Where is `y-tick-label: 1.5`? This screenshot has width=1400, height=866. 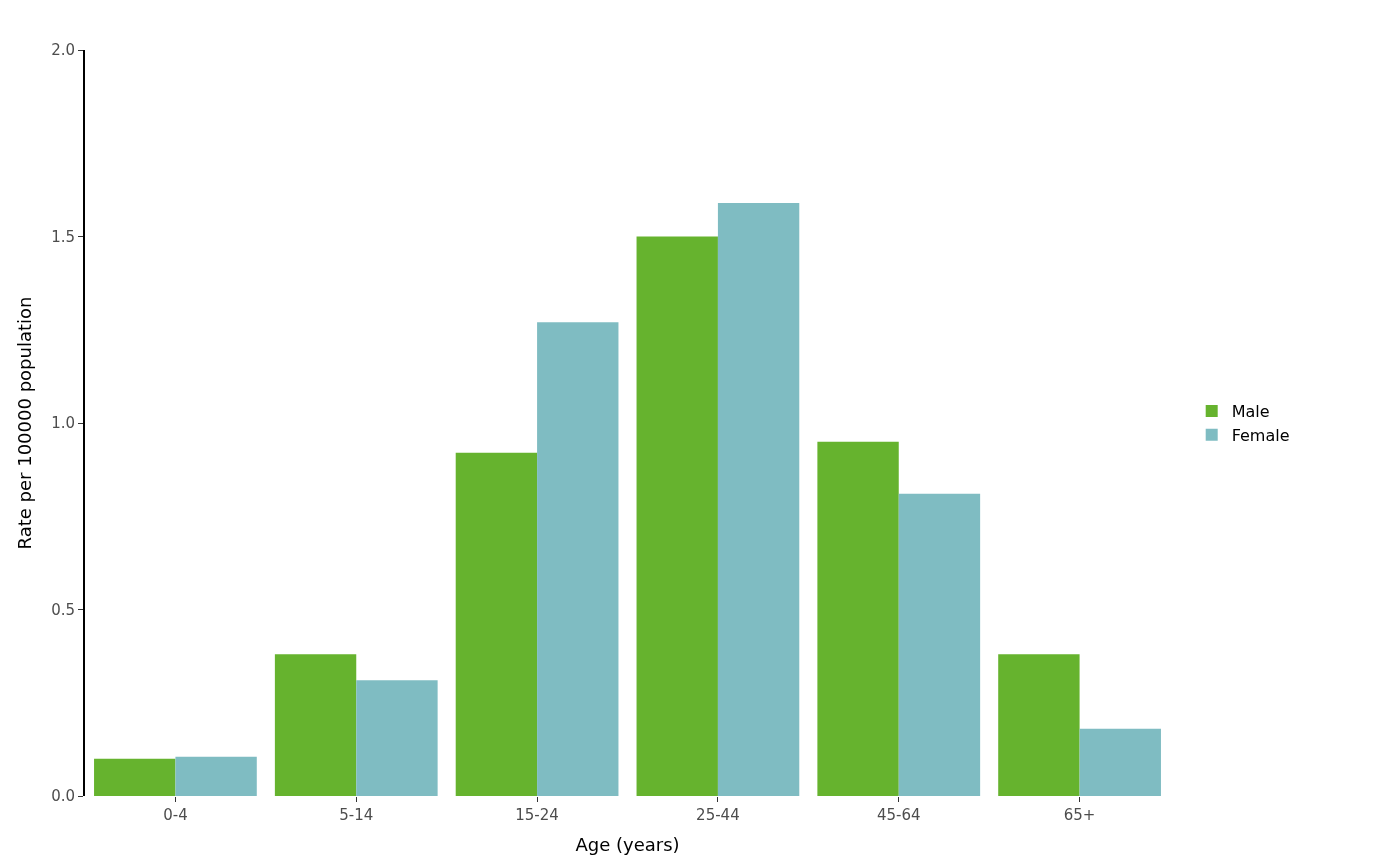 y-tick-label: 1.5 is located at coordinates (63, 236).